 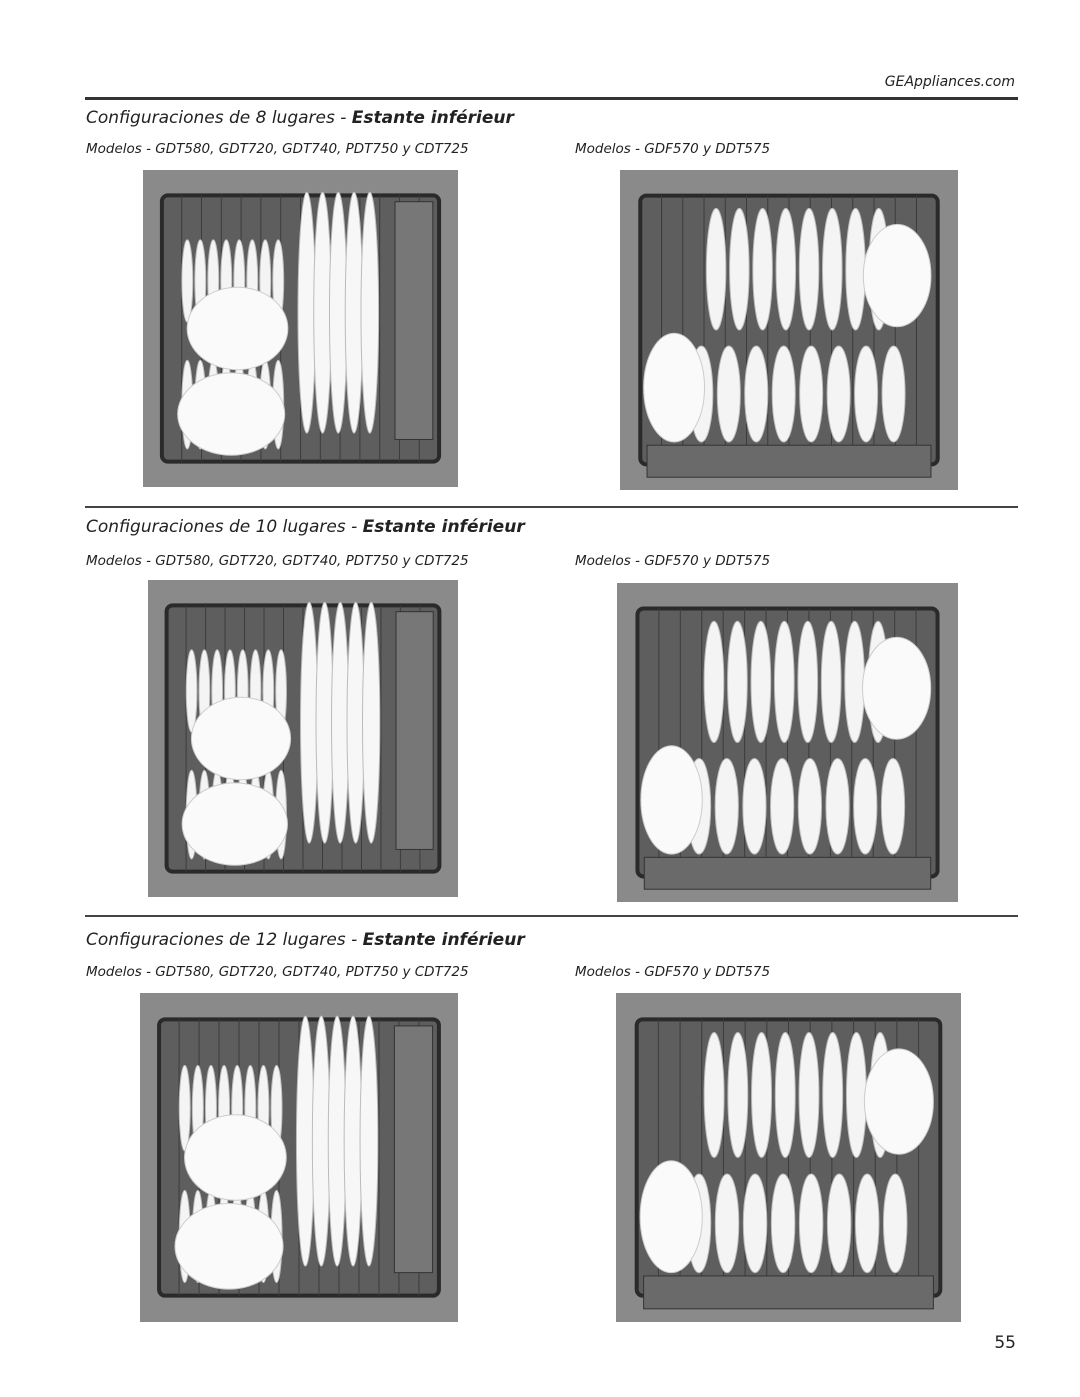 What do you see at coordinates (551, 98) in the screenshot?
I see `header-rule` at bounding box center [551, 98].